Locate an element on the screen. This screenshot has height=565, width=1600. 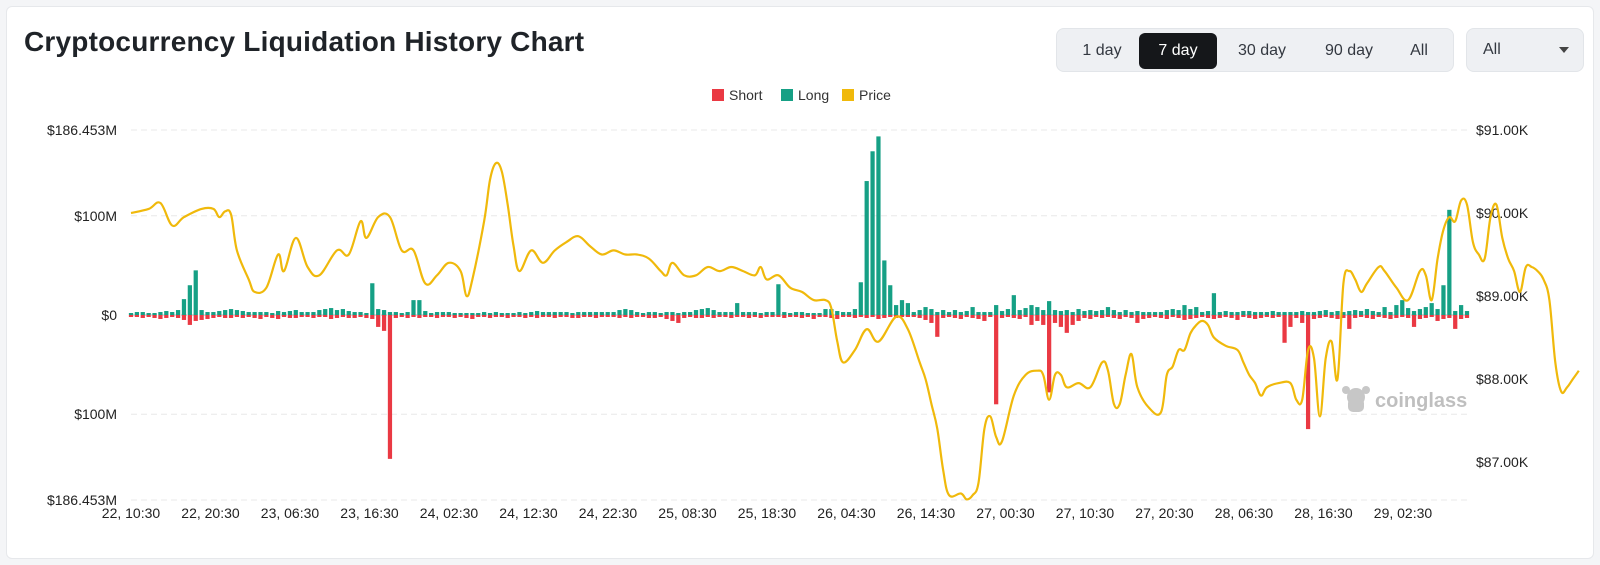
range-button-1-day: 1 day is located at coordinates (1102, 50).